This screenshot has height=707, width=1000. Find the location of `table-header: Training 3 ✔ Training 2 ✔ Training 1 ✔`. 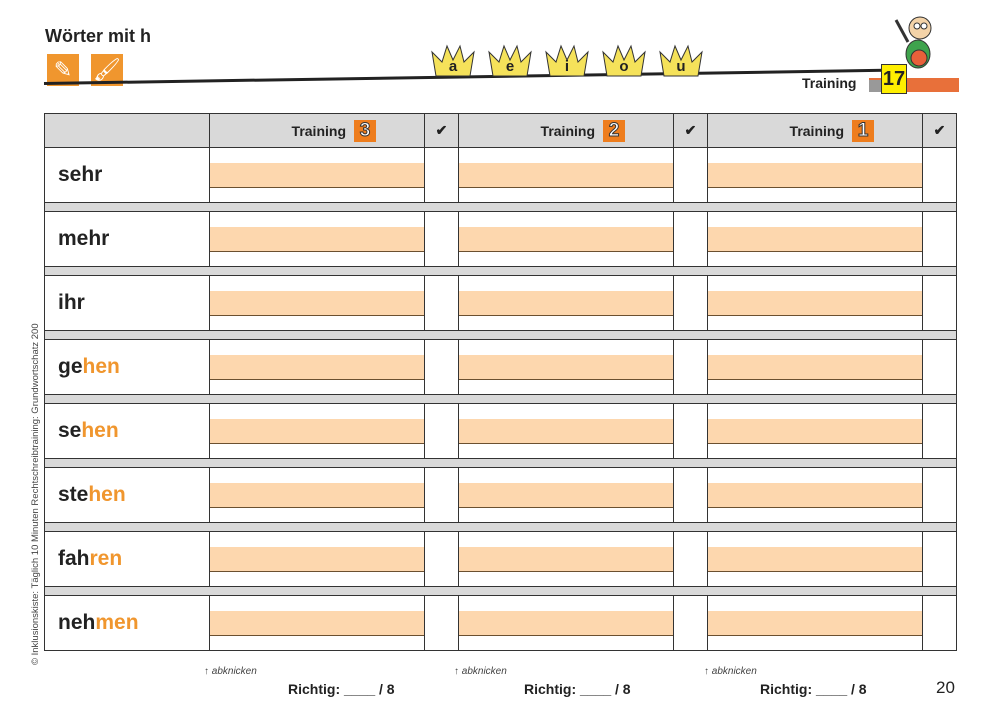

table-header: Training 3 ✔ Training 2 ✔ Training 1 ✔ is located at coordinates (500, 130).